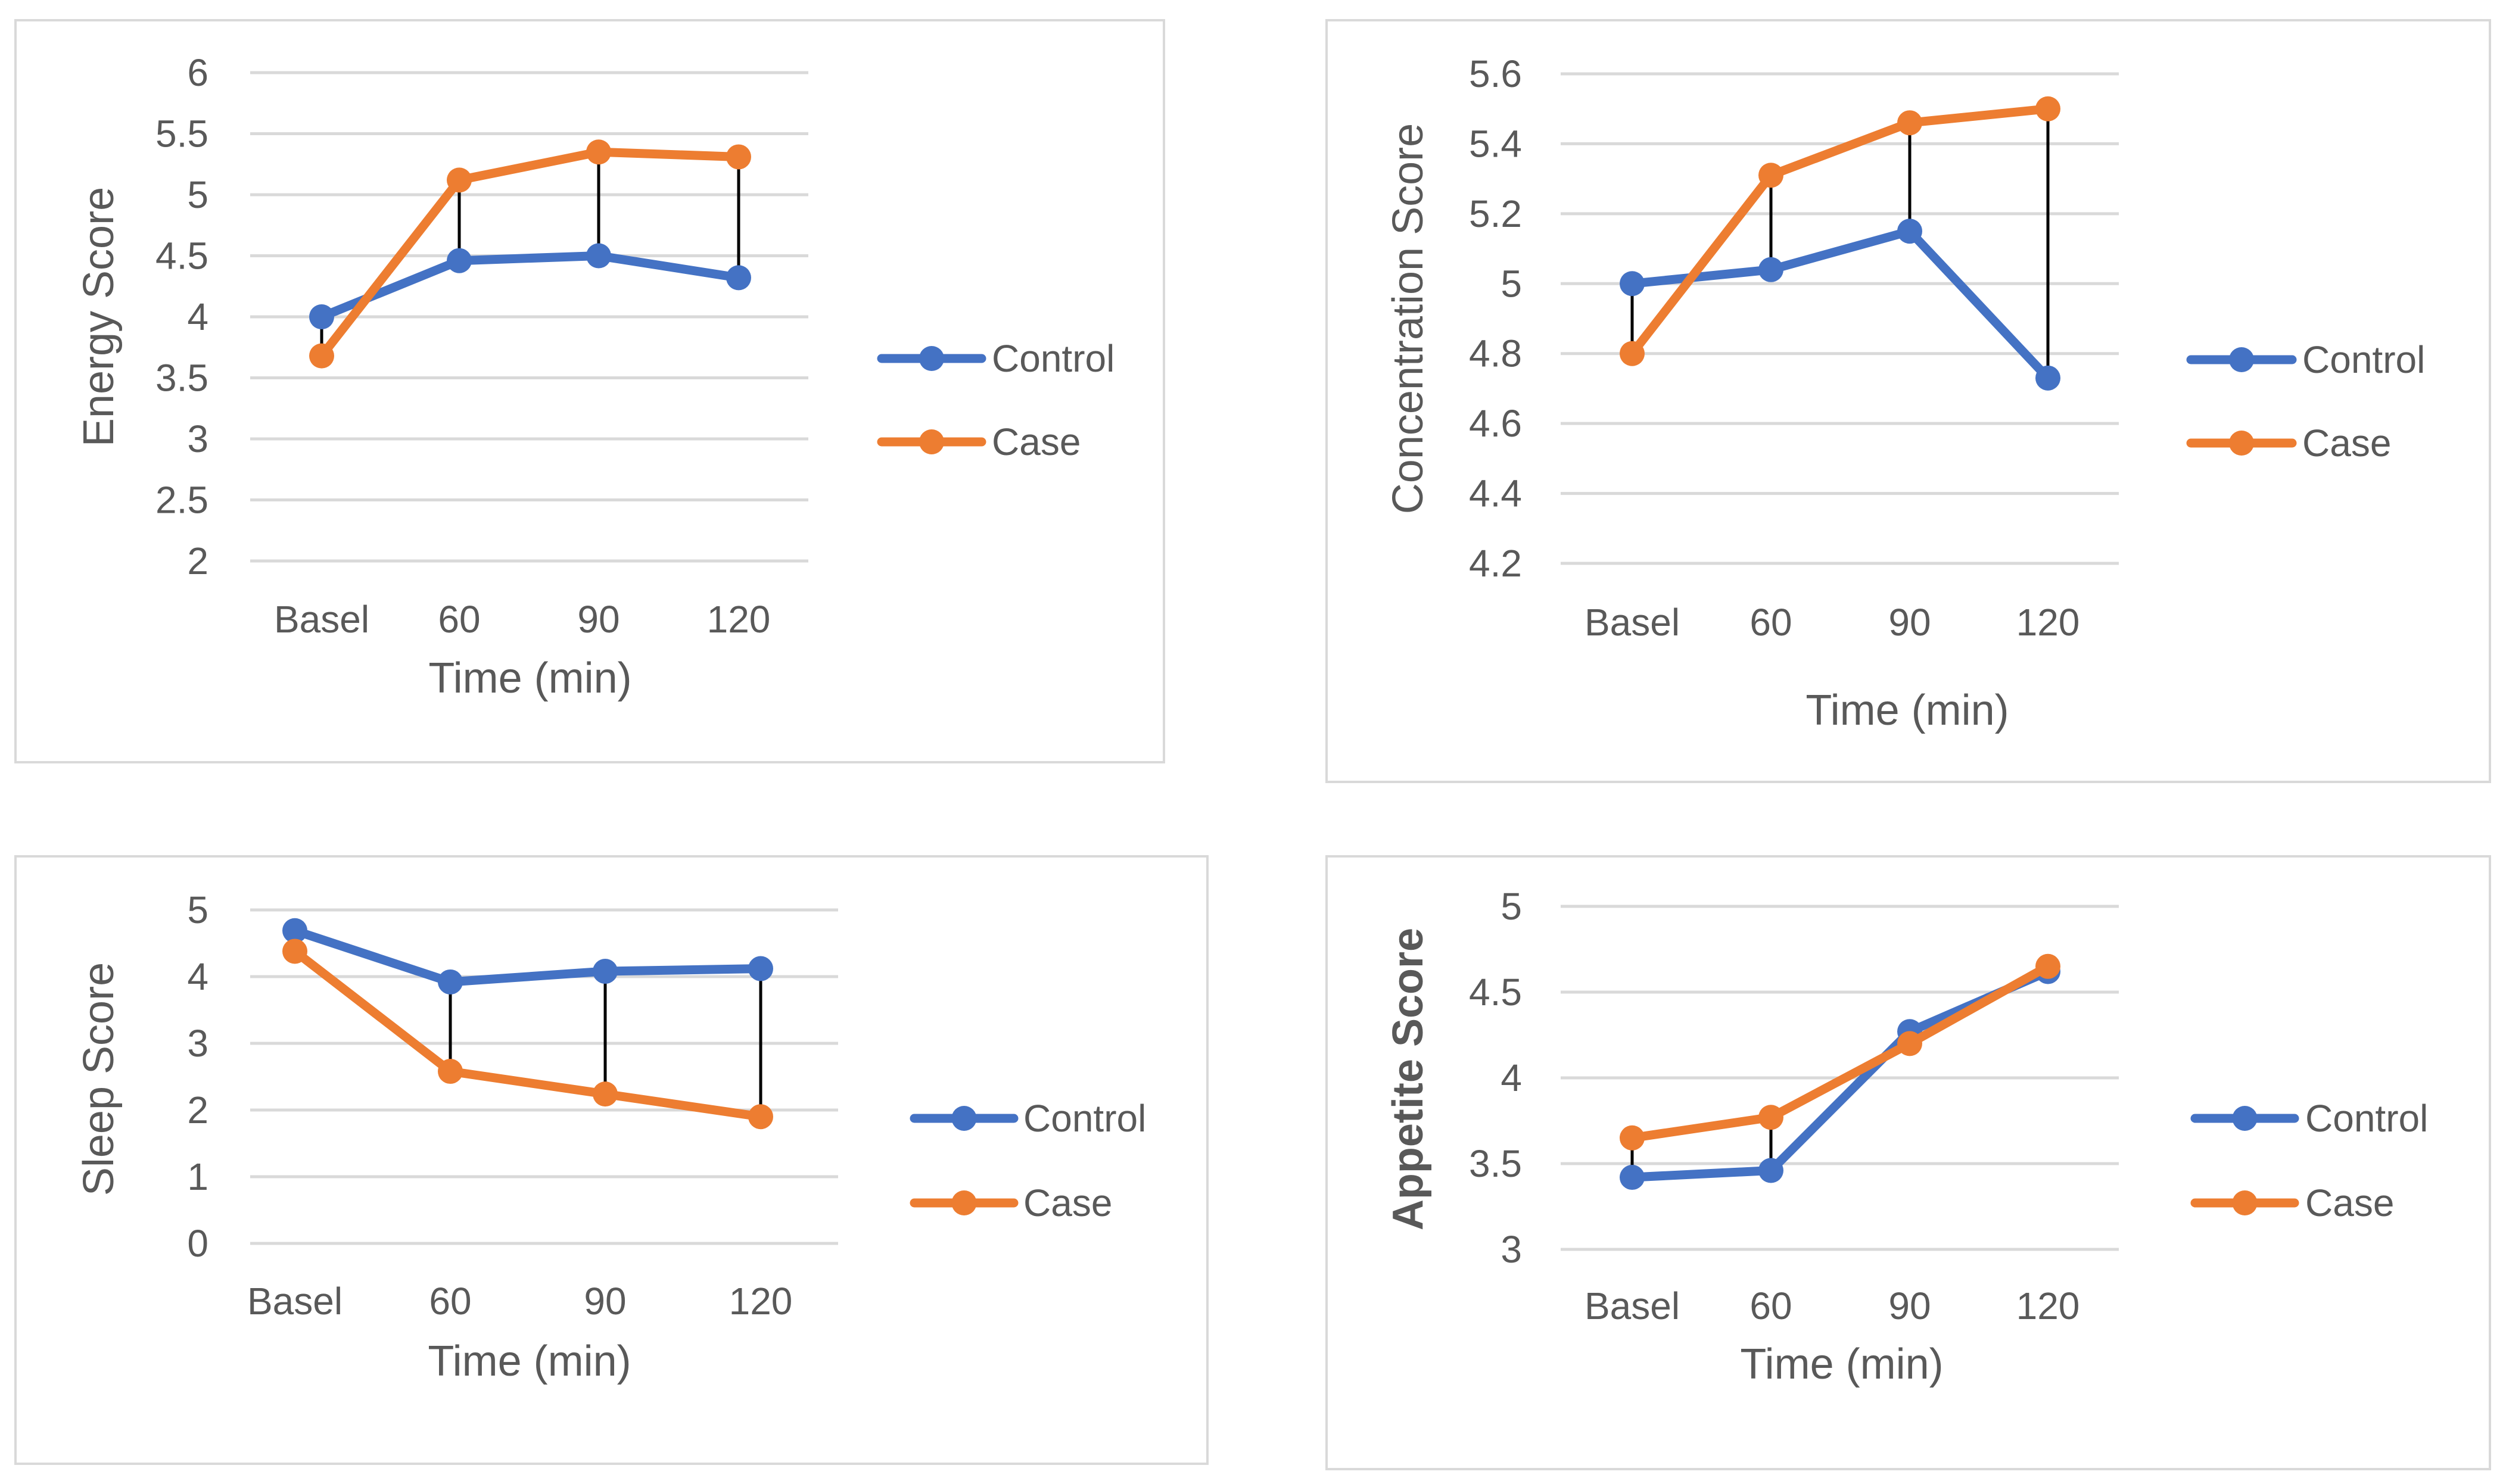 This screenshot has height=1484, width=2506. What do you see at coordinates (197, 1177) in the screenshot?
I see `y-tick-label: 1` at bounding box center [197, 1177].